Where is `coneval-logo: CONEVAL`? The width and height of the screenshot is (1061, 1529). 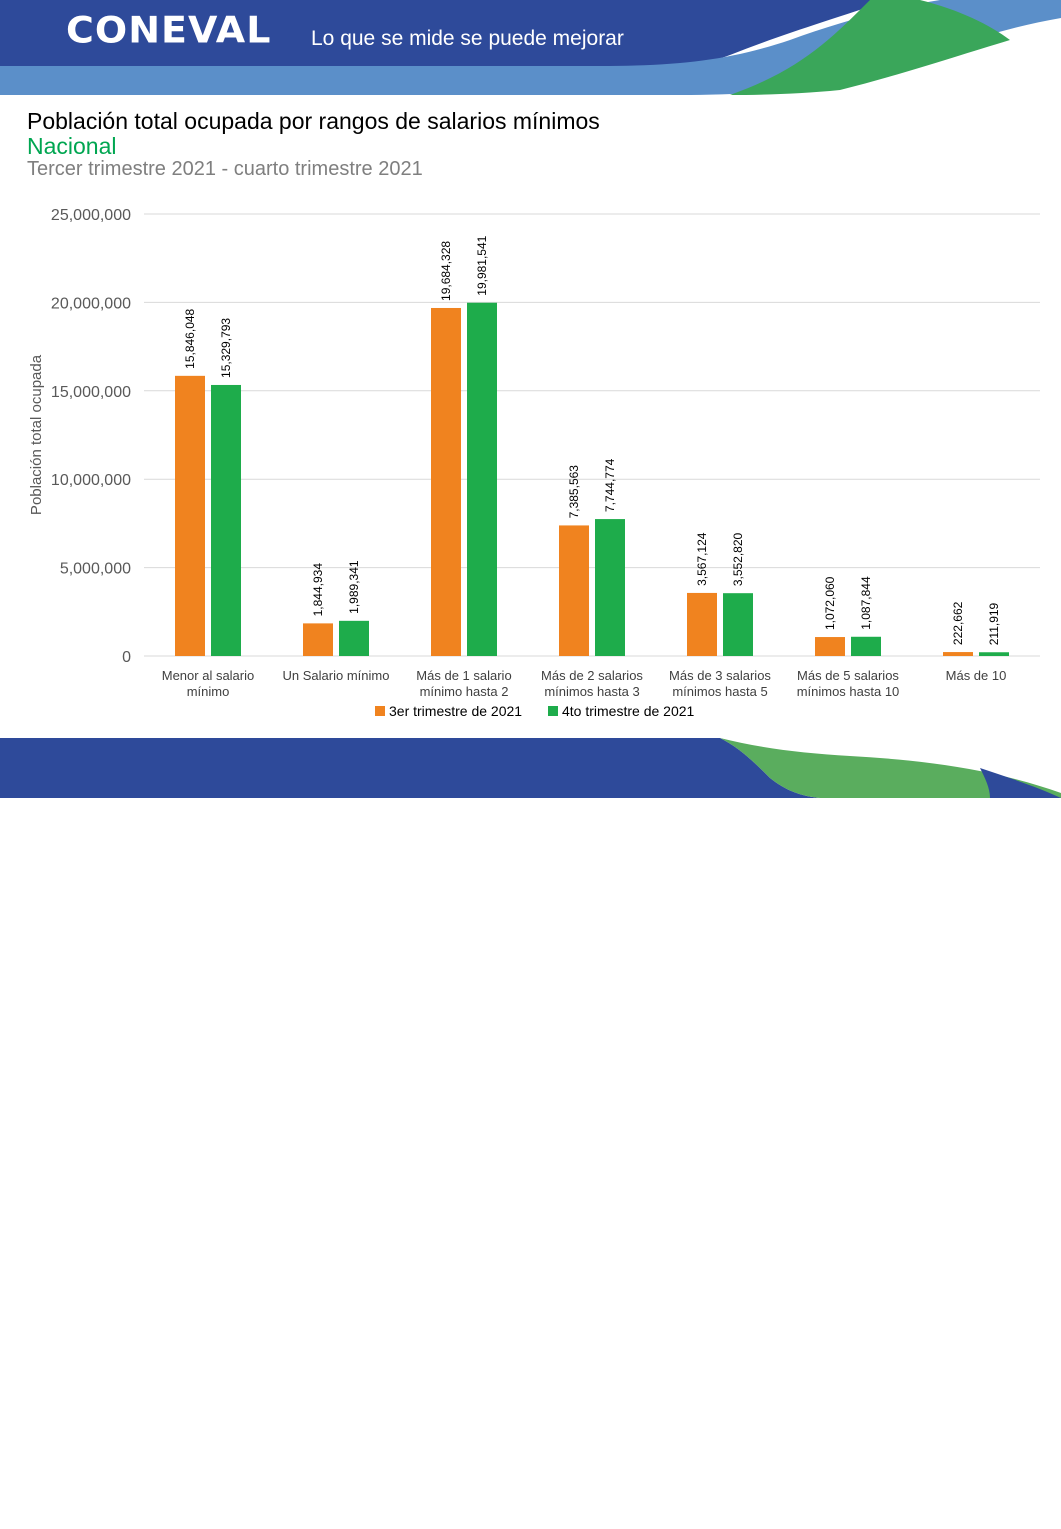 coneval-logo: CONEVAL is located at coordinates (169, 30).